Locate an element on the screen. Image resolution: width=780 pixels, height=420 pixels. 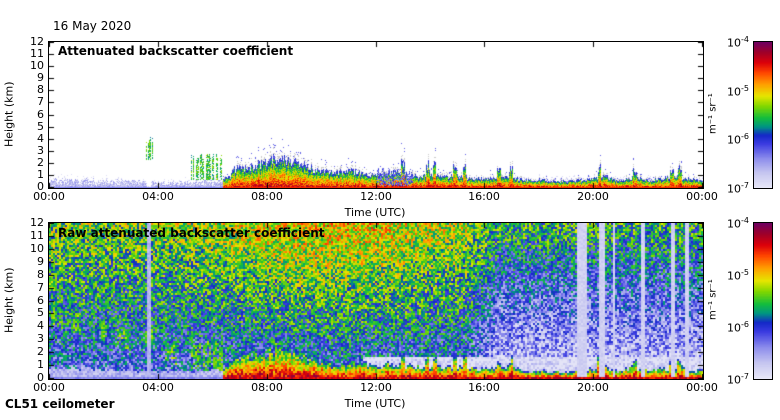
instrument-label: CL51 ceilometer is located at coordinates (60, 404).